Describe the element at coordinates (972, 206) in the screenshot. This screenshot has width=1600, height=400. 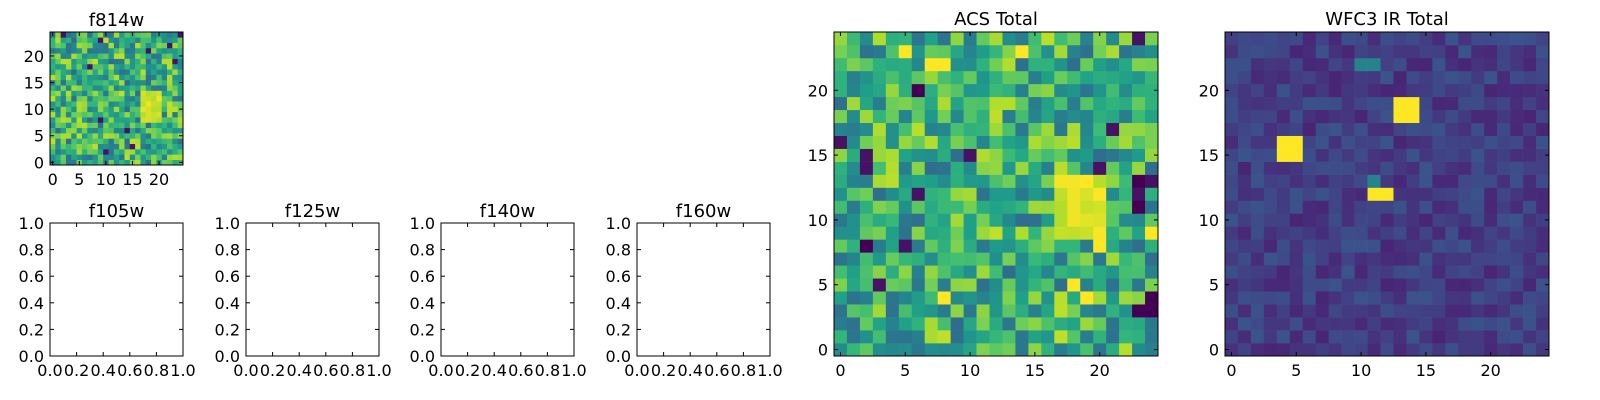
I see `x-axis-ticks: 0 5 10 15 20` at that location.